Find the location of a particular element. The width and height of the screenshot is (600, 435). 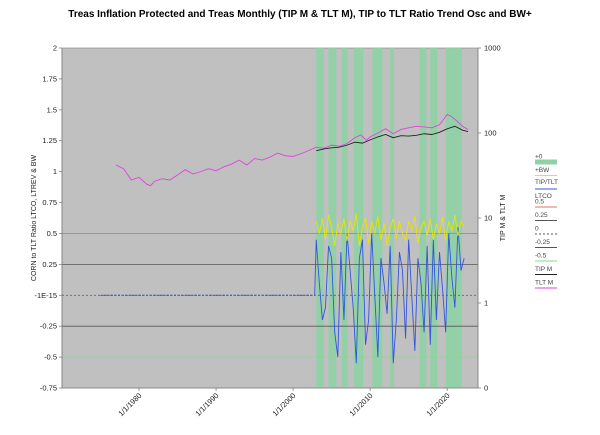

legend-label-line2: LTCO is located at coordinates (543, 196).